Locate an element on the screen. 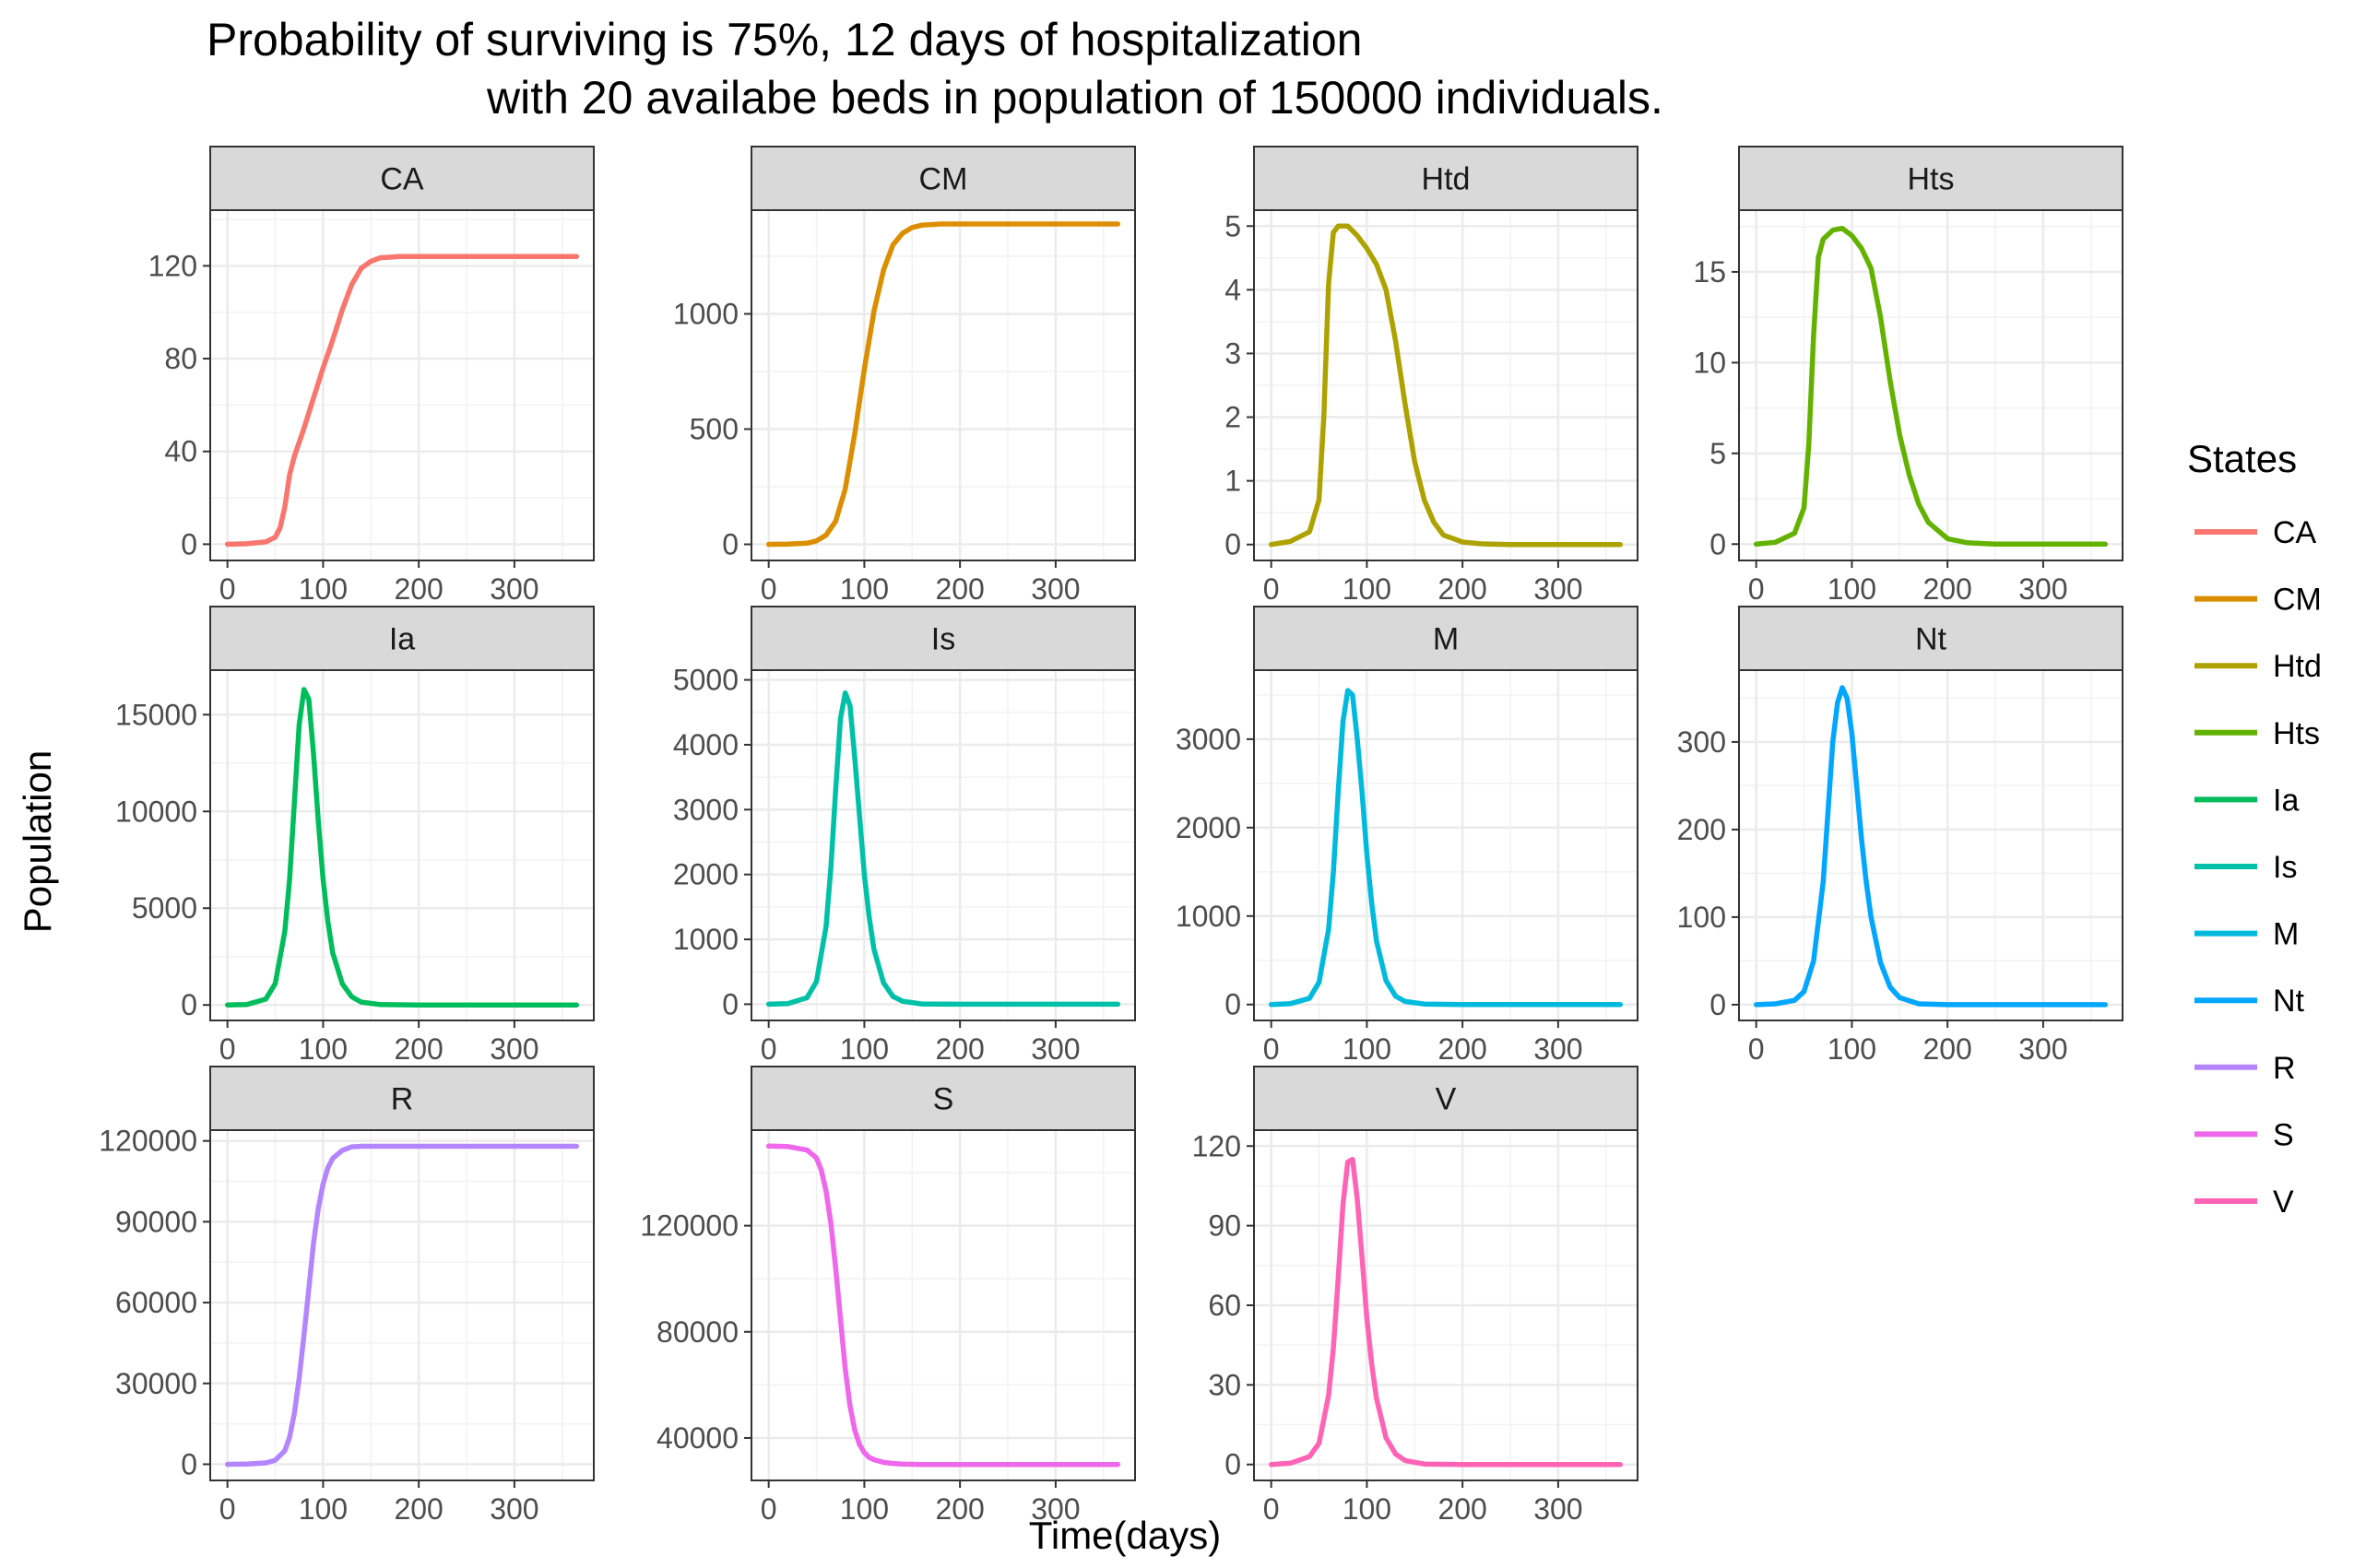  facet-strip-label: Ia is located at coordinates (402, 639).